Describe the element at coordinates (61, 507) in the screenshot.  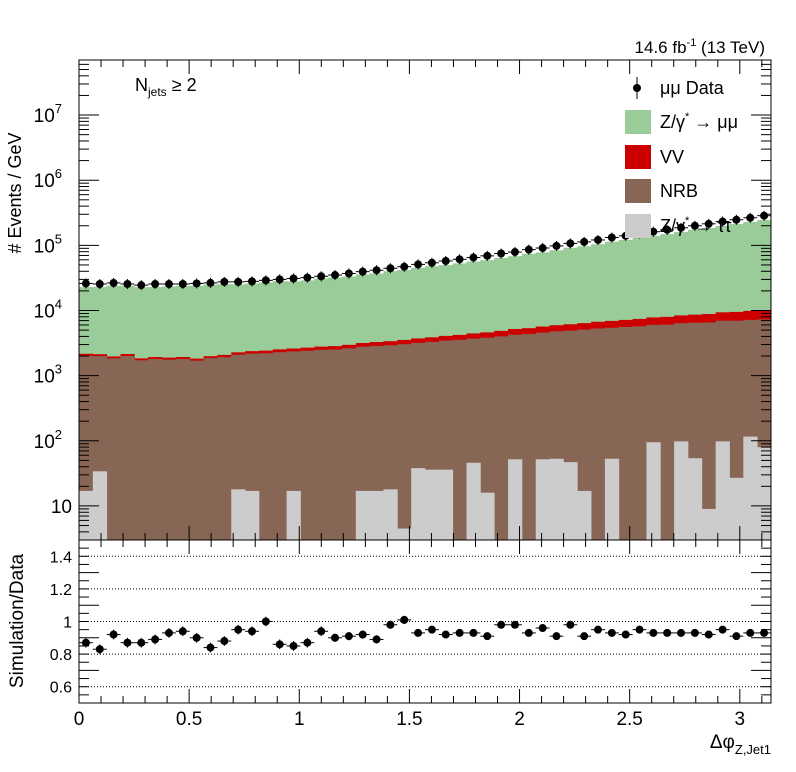
I see `y-tick-label: 10` at that location.